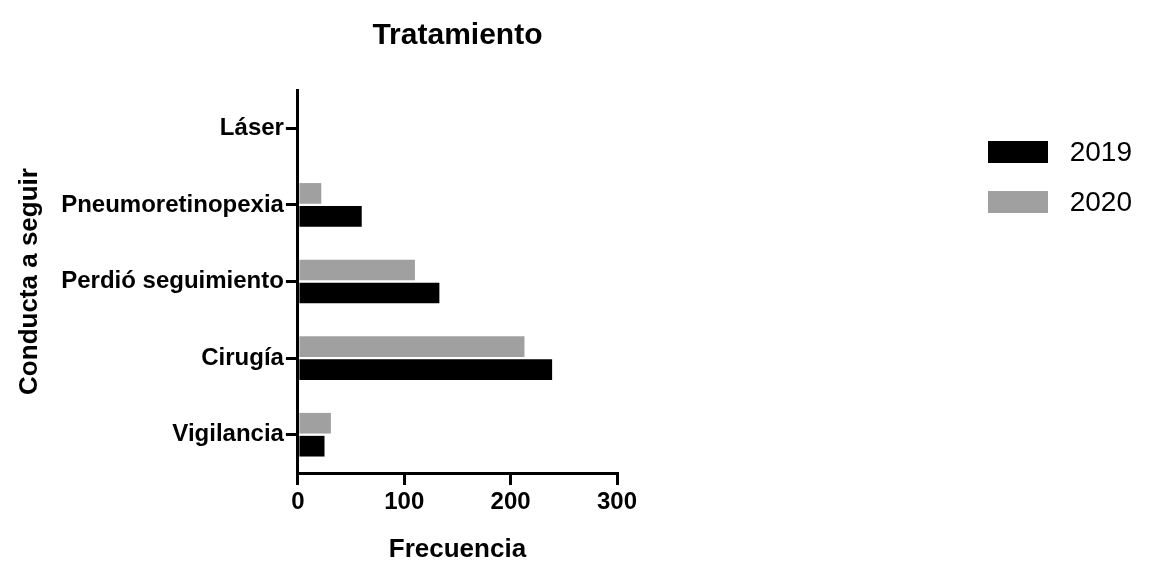  What do you see at coordinates (617, 501) in the screenshot?
I see `x-tick-label: 300` at bounding box center [617, 501].